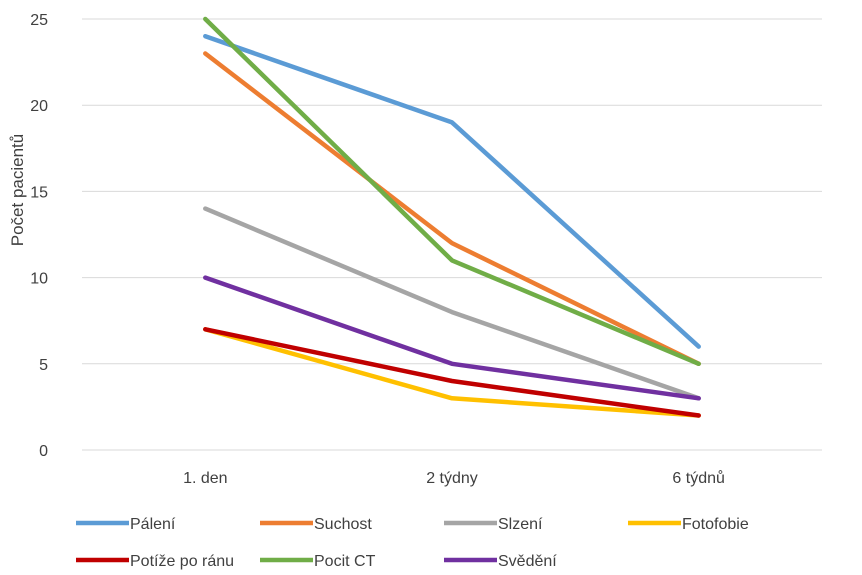  Describe the element at coordinates (43, 365) in the screenshot. I see `y-tick-label-5: 5` at that location.